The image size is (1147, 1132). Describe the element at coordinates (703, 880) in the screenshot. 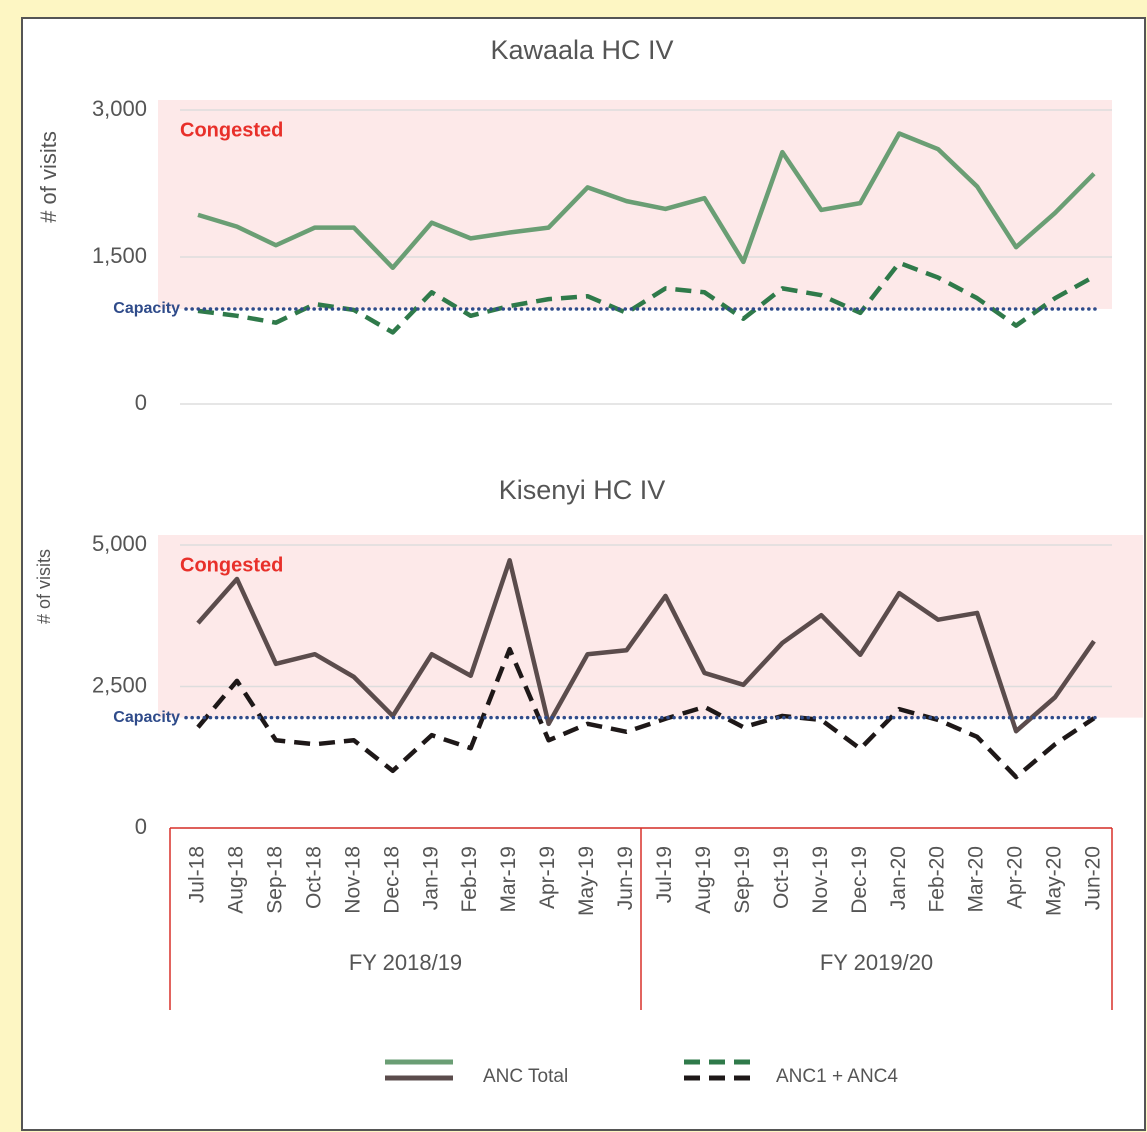

I see `x-tick-label: Aug-19` at that location.